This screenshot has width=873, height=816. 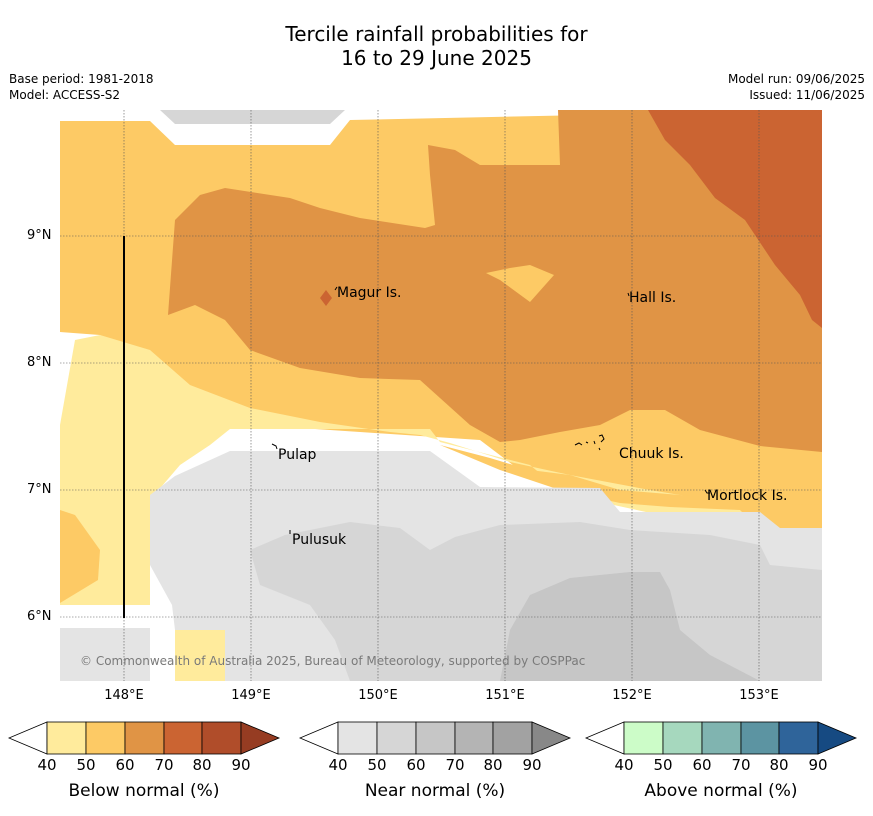 I want to click on lon-label-148e: 148°E, so click(x=124, y=695).